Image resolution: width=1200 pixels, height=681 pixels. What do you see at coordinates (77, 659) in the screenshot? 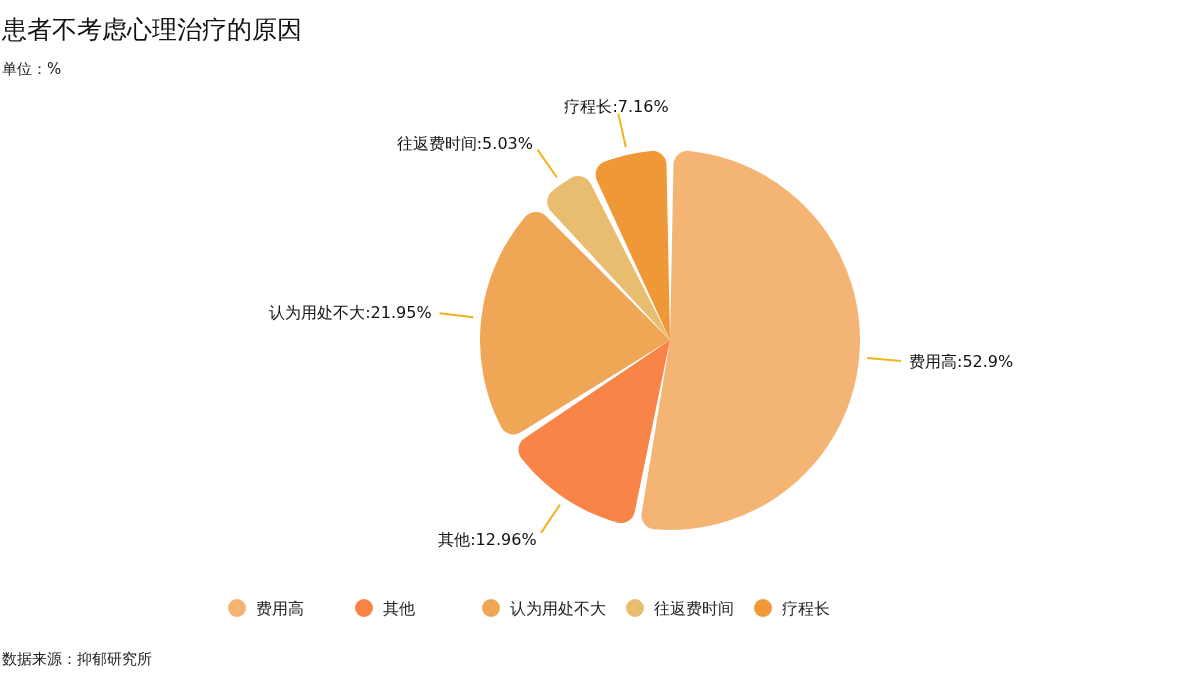
I see `source-note: 数据来源：抑郁研究所` at bounding box center [77, 659].